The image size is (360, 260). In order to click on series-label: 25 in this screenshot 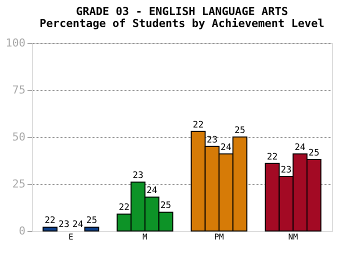, I will do `click(92, 221)`.